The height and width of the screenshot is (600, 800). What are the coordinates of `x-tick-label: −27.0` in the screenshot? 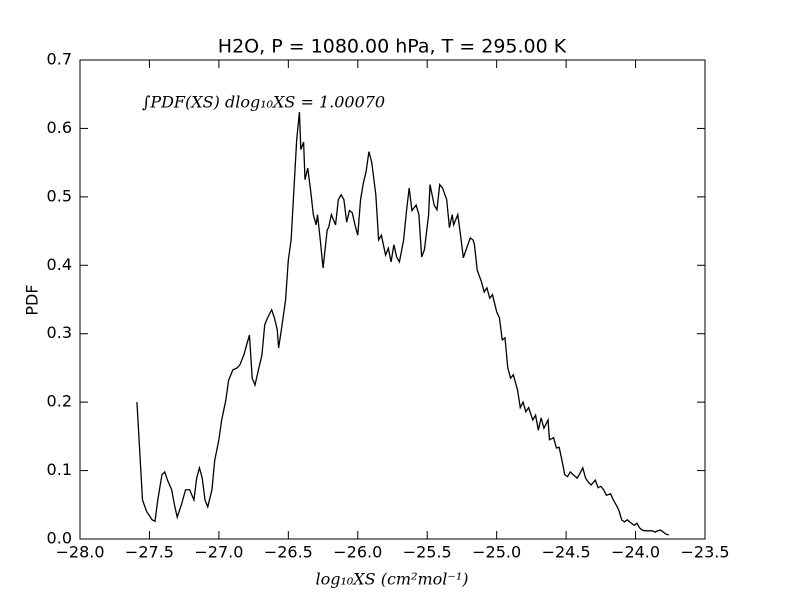 It's located at (218, 552).